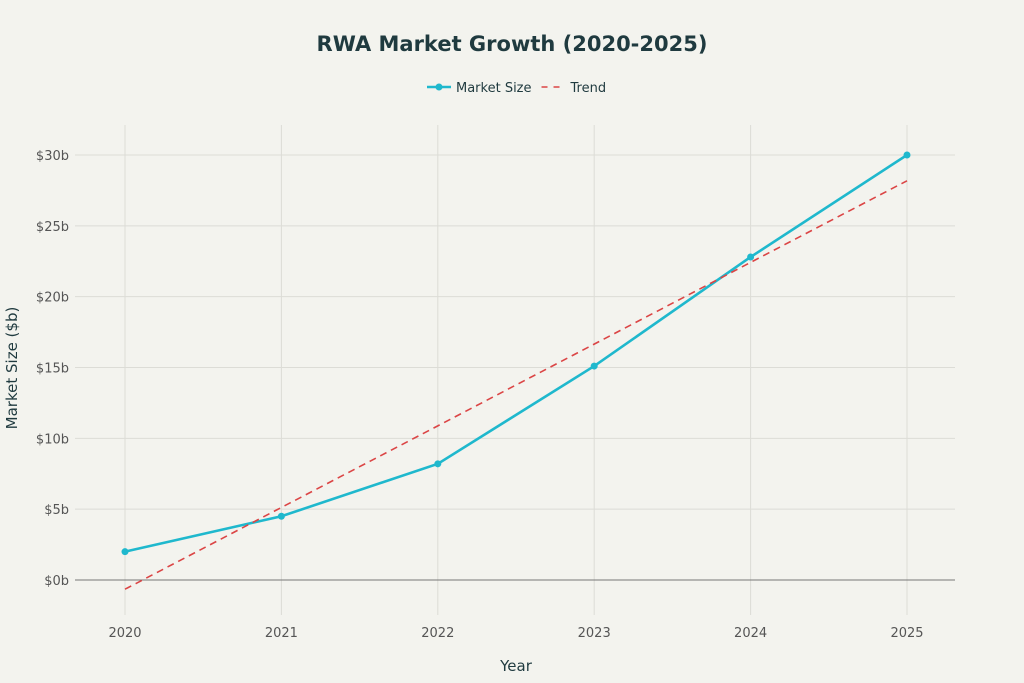  I want to click on legend-marker-market-size, so click(439, 87).